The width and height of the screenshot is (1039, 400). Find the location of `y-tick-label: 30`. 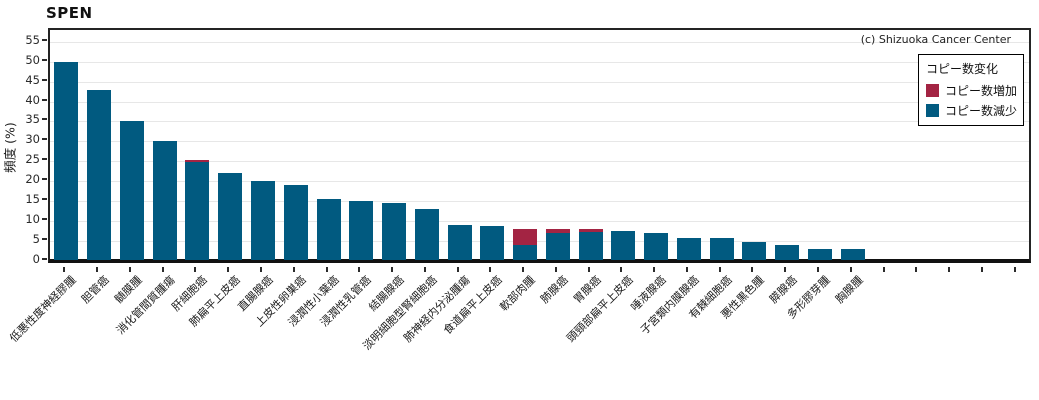

y-tick-label: 30 is located at coordinates (32, 139).